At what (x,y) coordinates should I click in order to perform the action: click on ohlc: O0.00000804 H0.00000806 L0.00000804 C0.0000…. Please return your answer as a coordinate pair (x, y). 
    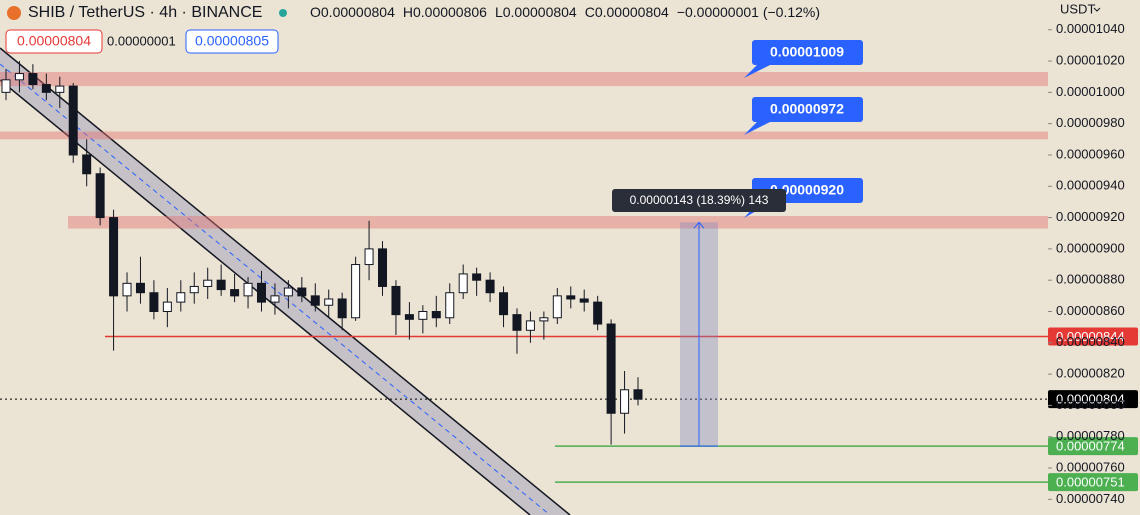
    Looking at the image, I should click on (565, 12).